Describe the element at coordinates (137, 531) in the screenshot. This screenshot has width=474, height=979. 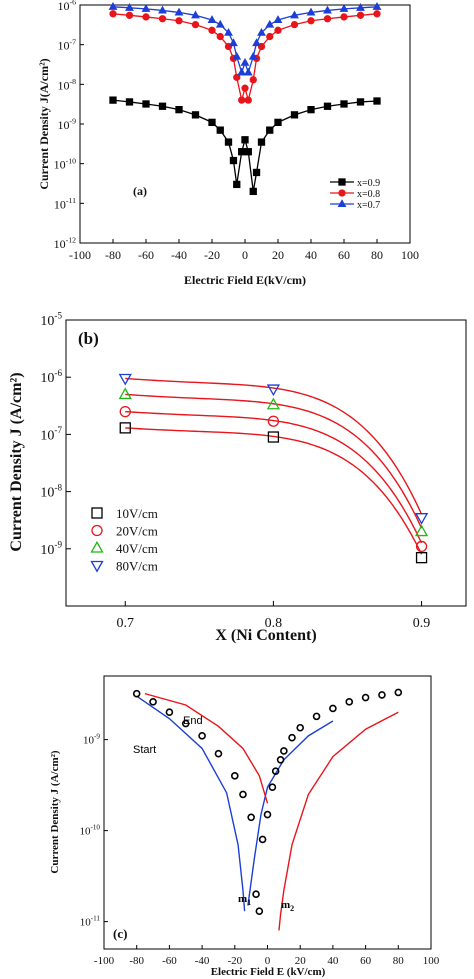
I see `panel-b-legend-label: 20V/cm` at that location.